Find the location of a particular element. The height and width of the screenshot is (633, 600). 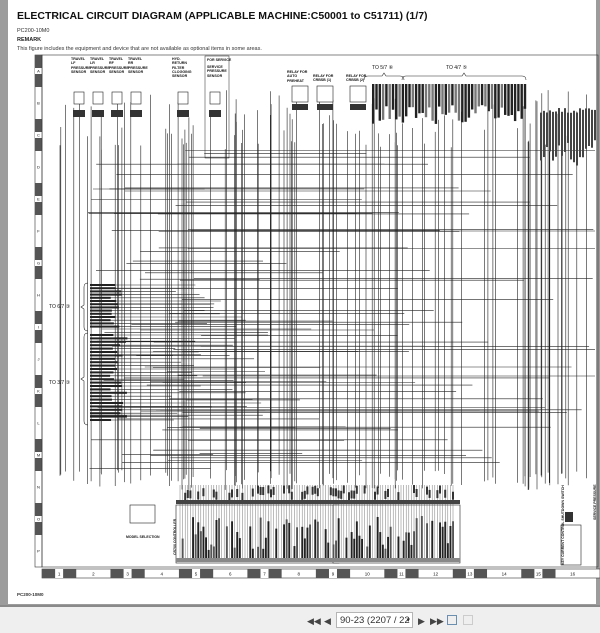

row-label: A is located at coordinates (38, 71).